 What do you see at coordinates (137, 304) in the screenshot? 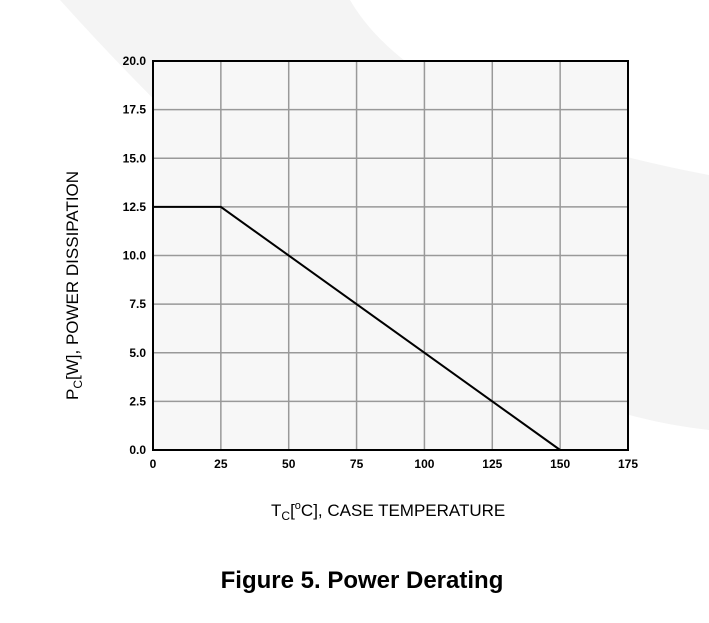
I see `y-tick-label: 7.5` at bounding box center [137, 304].